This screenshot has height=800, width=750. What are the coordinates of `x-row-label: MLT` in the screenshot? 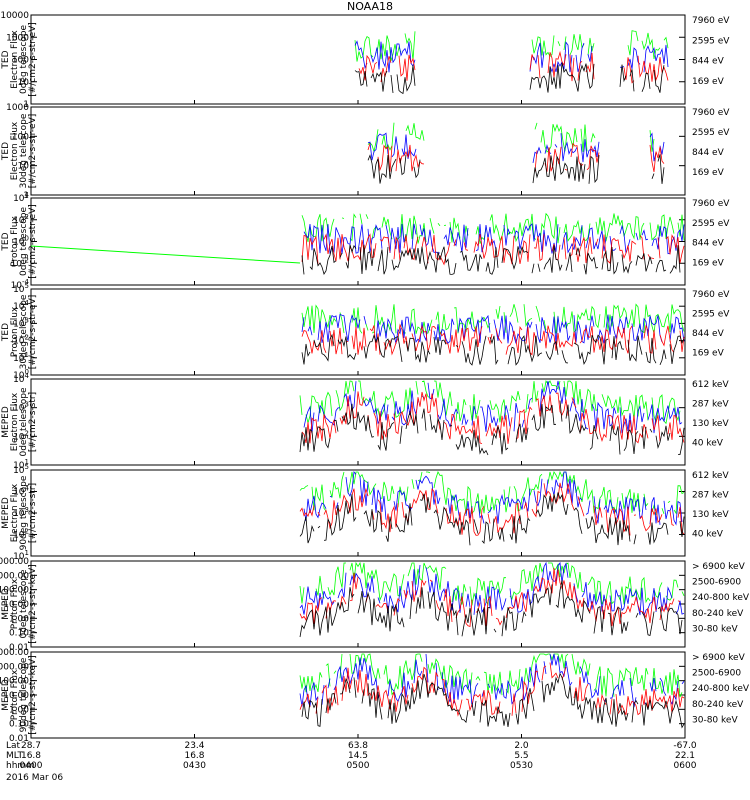 It's located at (15, 756).